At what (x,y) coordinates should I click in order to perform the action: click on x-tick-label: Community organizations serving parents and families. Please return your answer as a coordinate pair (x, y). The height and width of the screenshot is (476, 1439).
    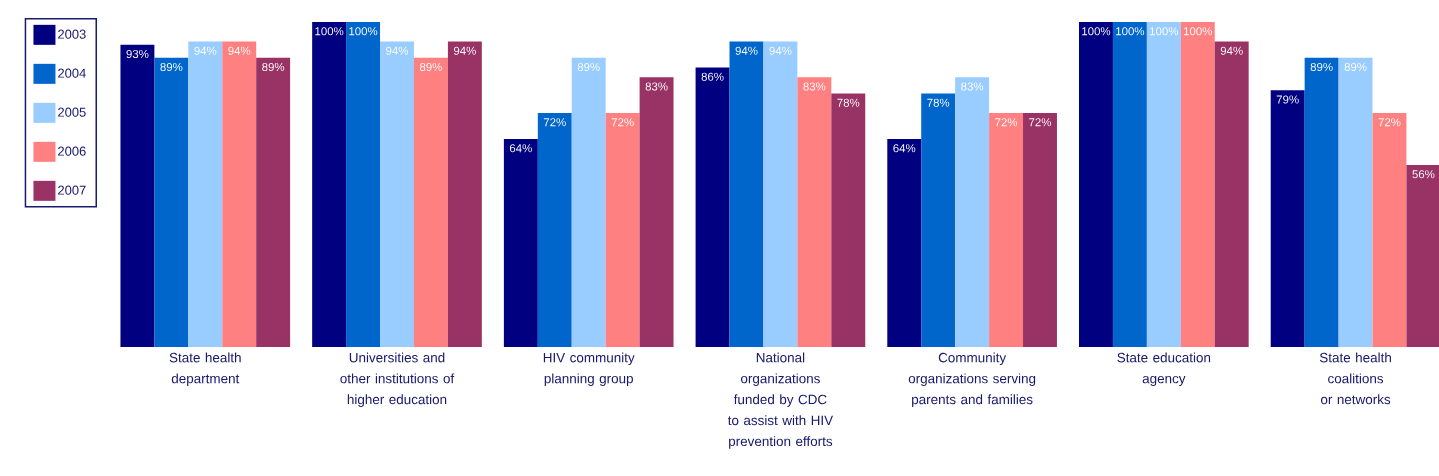
    Looking at the image, I should click on (972, 379).